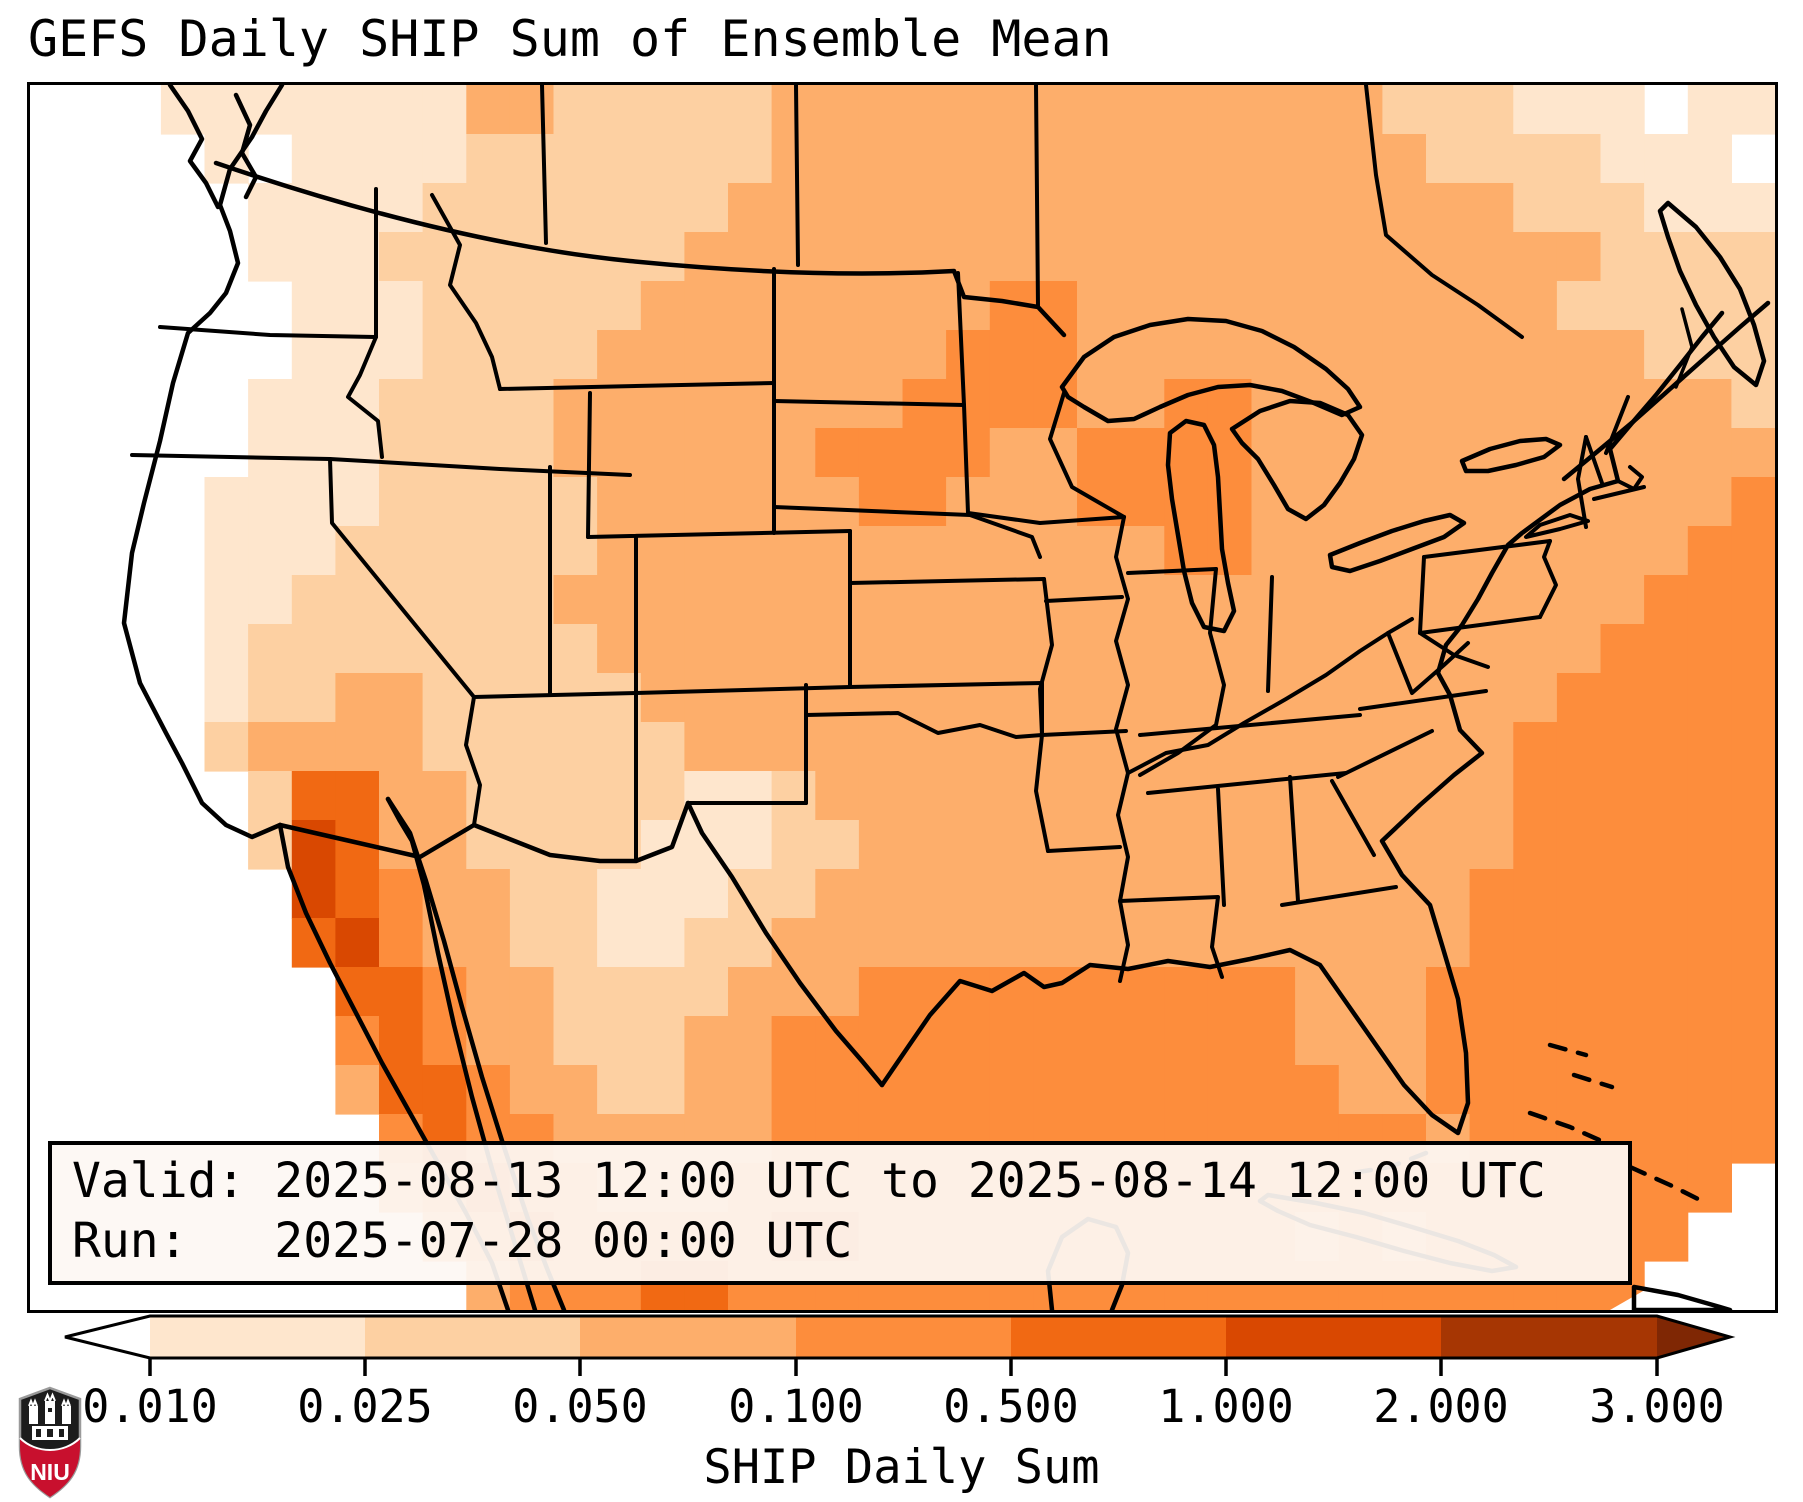 The image size is (1803, 1502). I want to click on logo-band-edge, so click(50, 1444).